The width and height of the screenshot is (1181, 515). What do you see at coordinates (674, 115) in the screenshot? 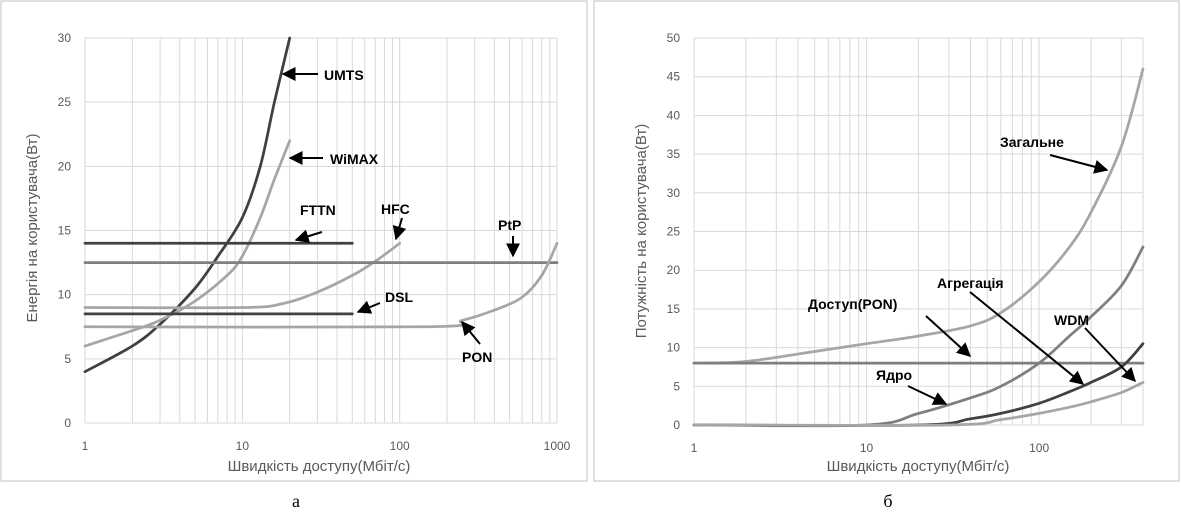
I see `chart-b-ytick-40: 40` at bounding box center [674, 115].